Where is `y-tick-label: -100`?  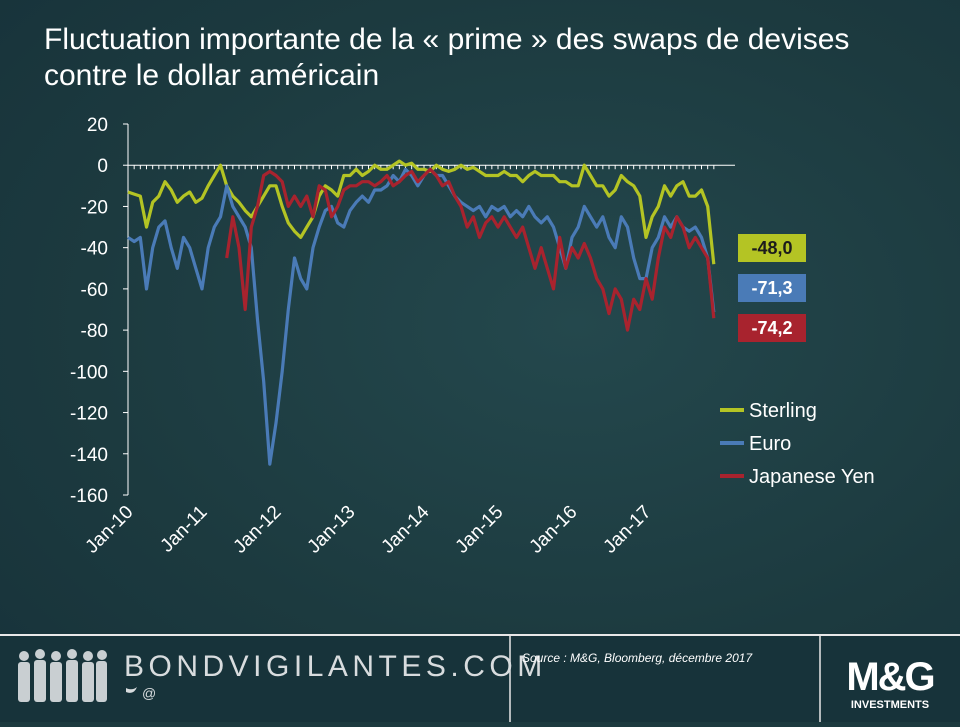
y-tick-label: -100 is located at coordinates (89, 372).